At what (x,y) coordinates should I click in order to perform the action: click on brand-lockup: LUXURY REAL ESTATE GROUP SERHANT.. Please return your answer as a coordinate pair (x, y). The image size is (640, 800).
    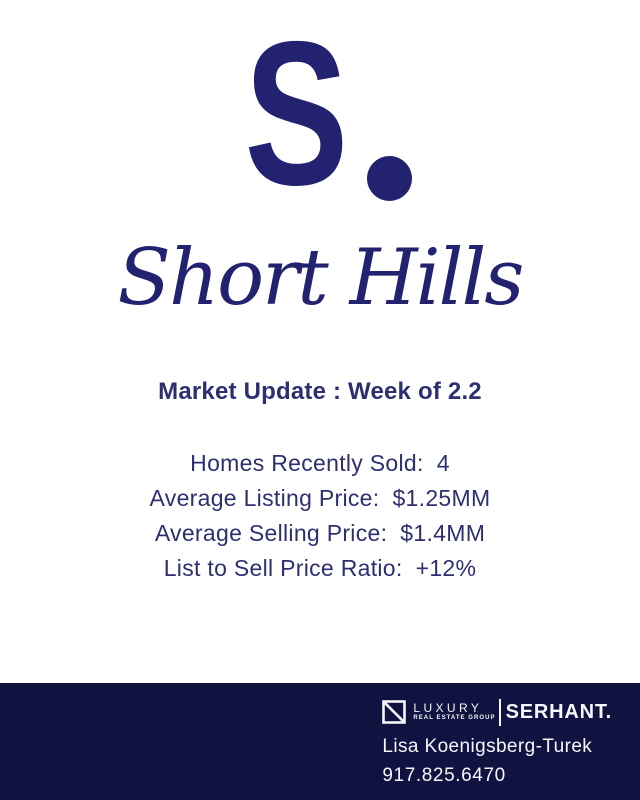
    Looking at the image, I should click on (497, 712).